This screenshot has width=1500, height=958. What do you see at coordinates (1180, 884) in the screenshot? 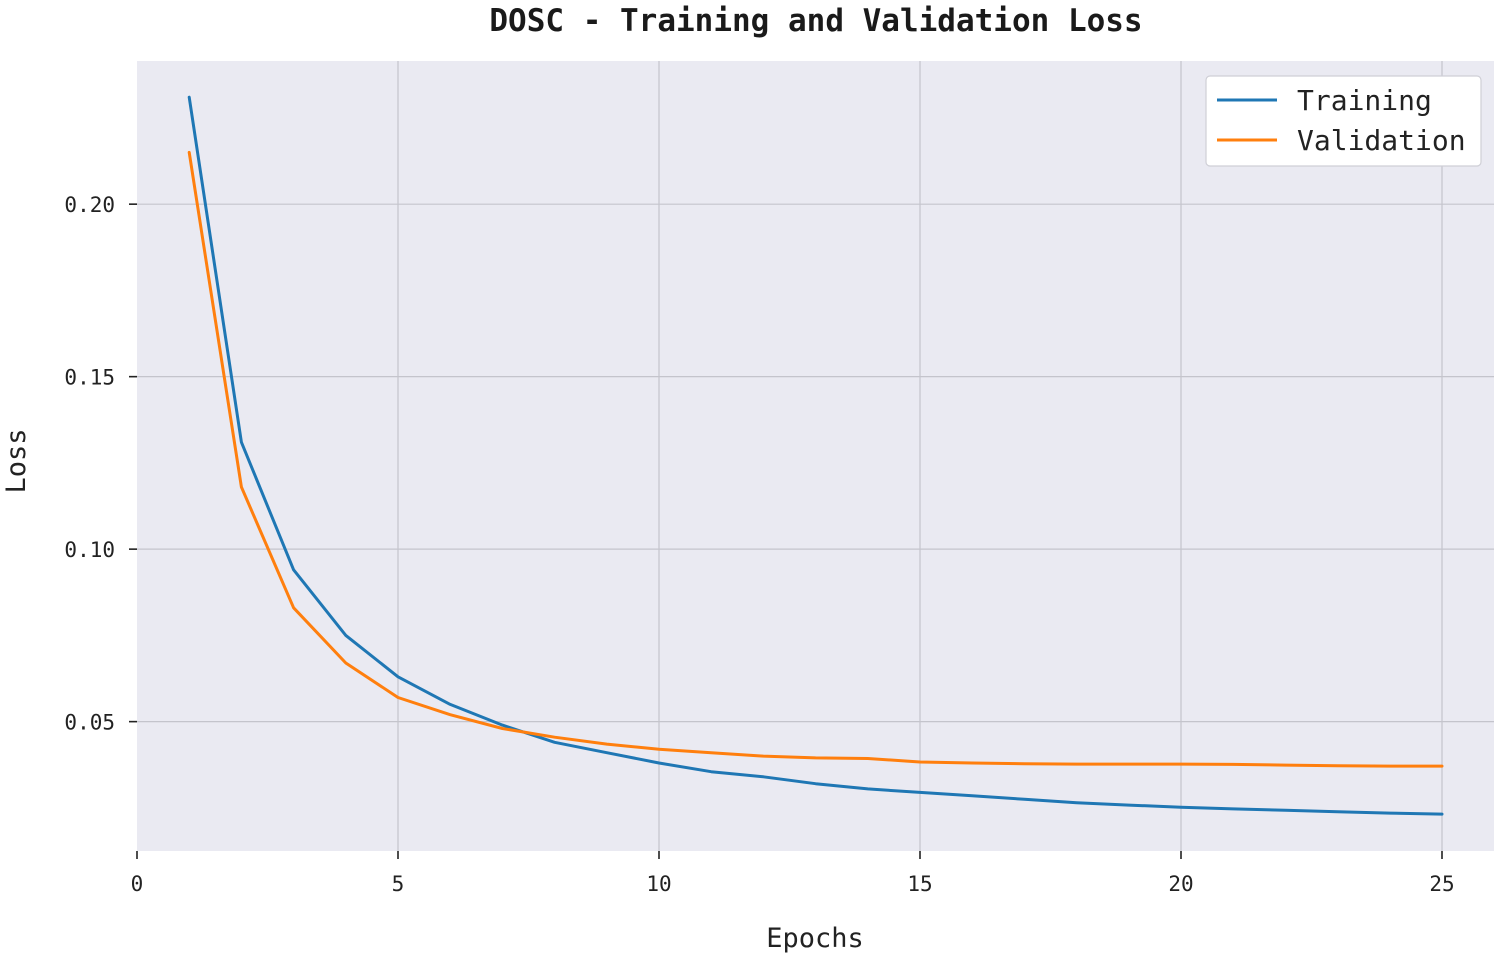
I see `x-tick-label: 20` at bounding box center [1180, 884].